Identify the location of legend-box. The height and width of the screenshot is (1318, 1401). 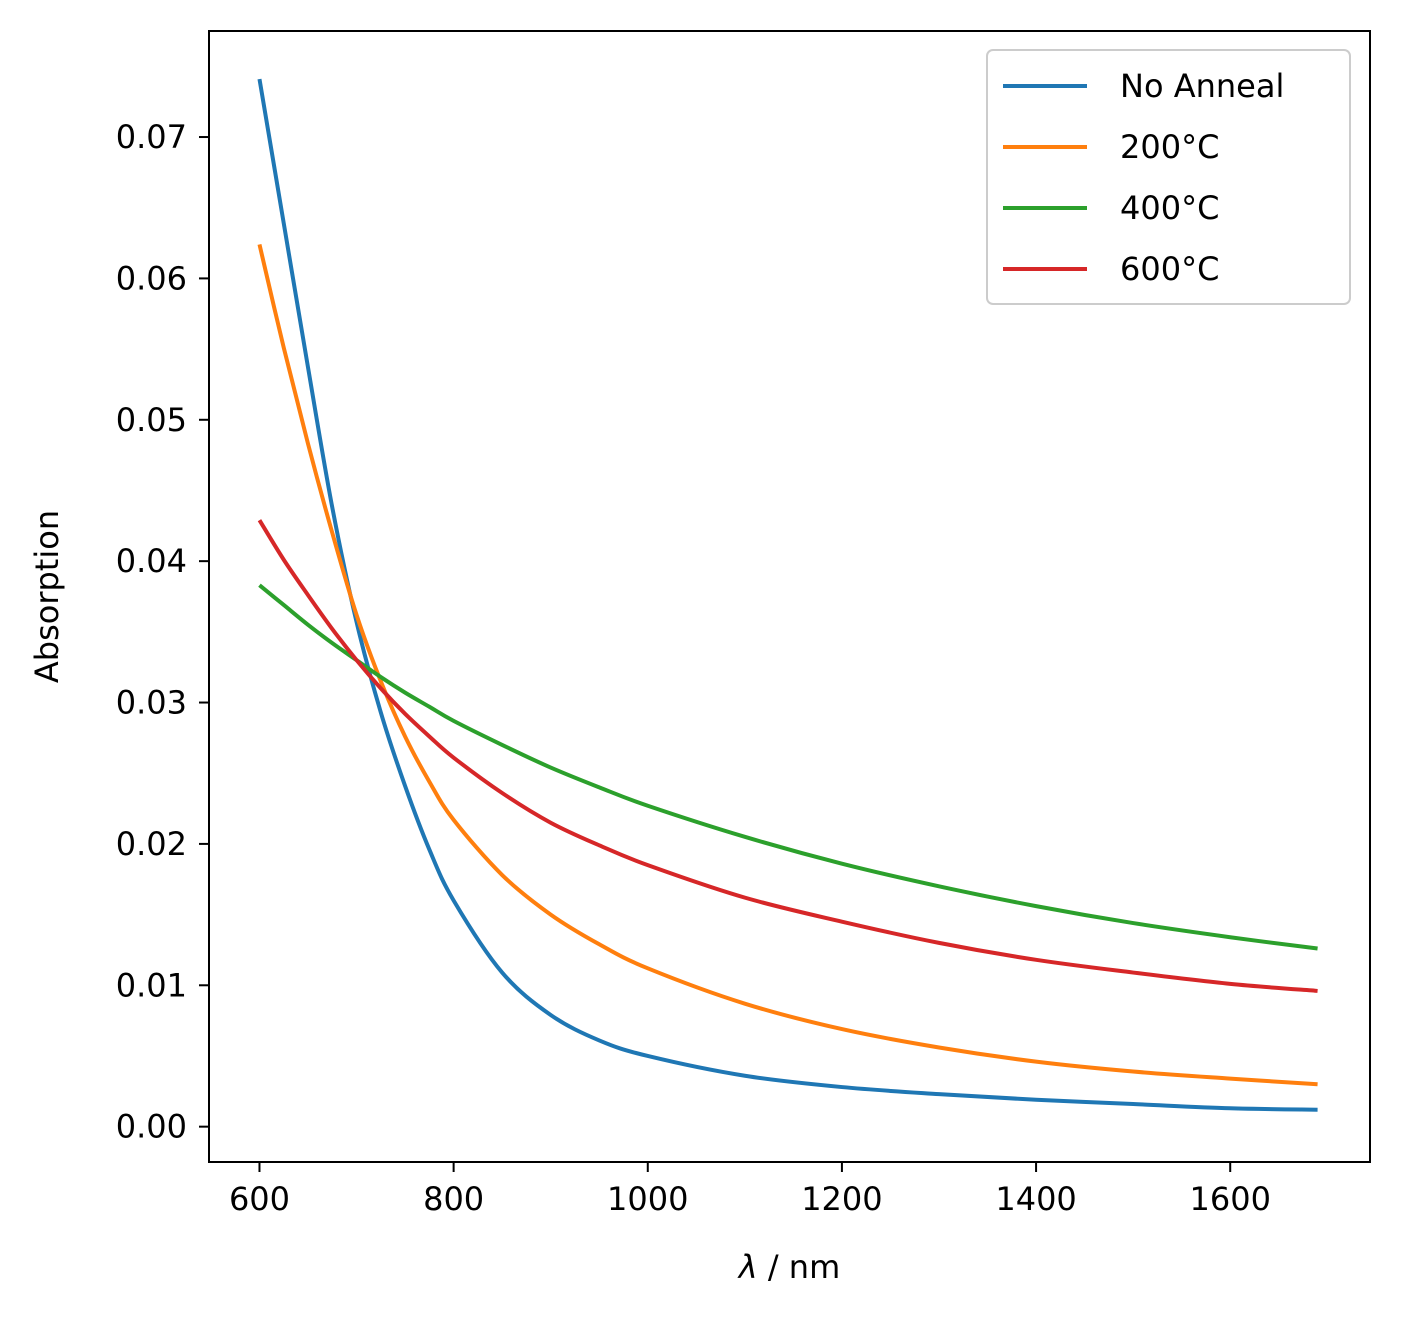
(1168, 177).